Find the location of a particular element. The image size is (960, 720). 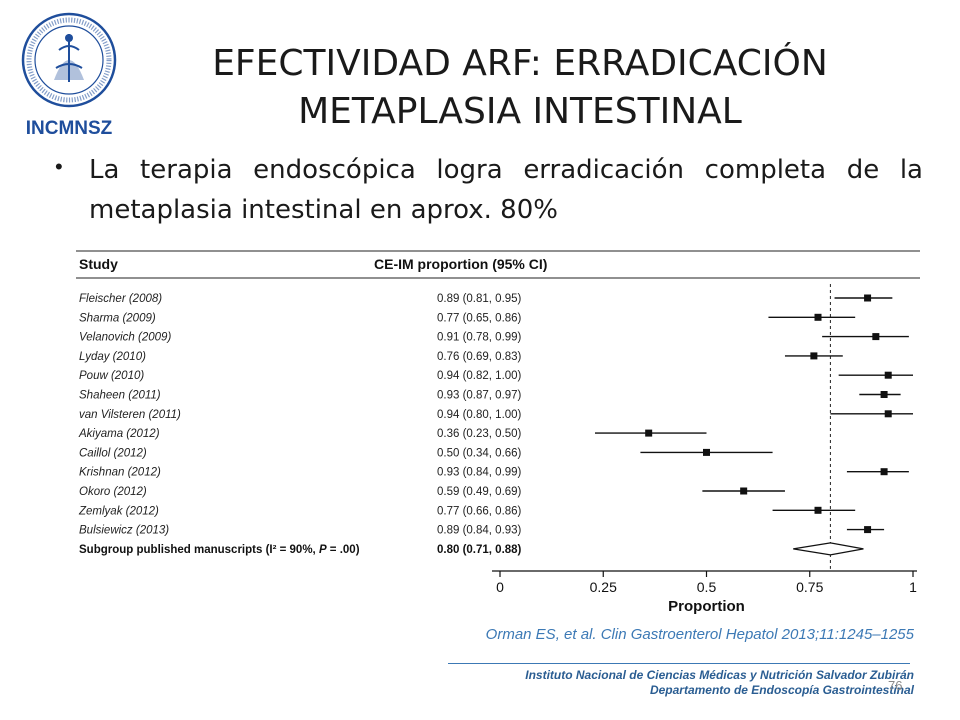

title-line-1: EFECTIVIDAD ARF: ERRADICACIÓN is located at coordinates (520, 63).